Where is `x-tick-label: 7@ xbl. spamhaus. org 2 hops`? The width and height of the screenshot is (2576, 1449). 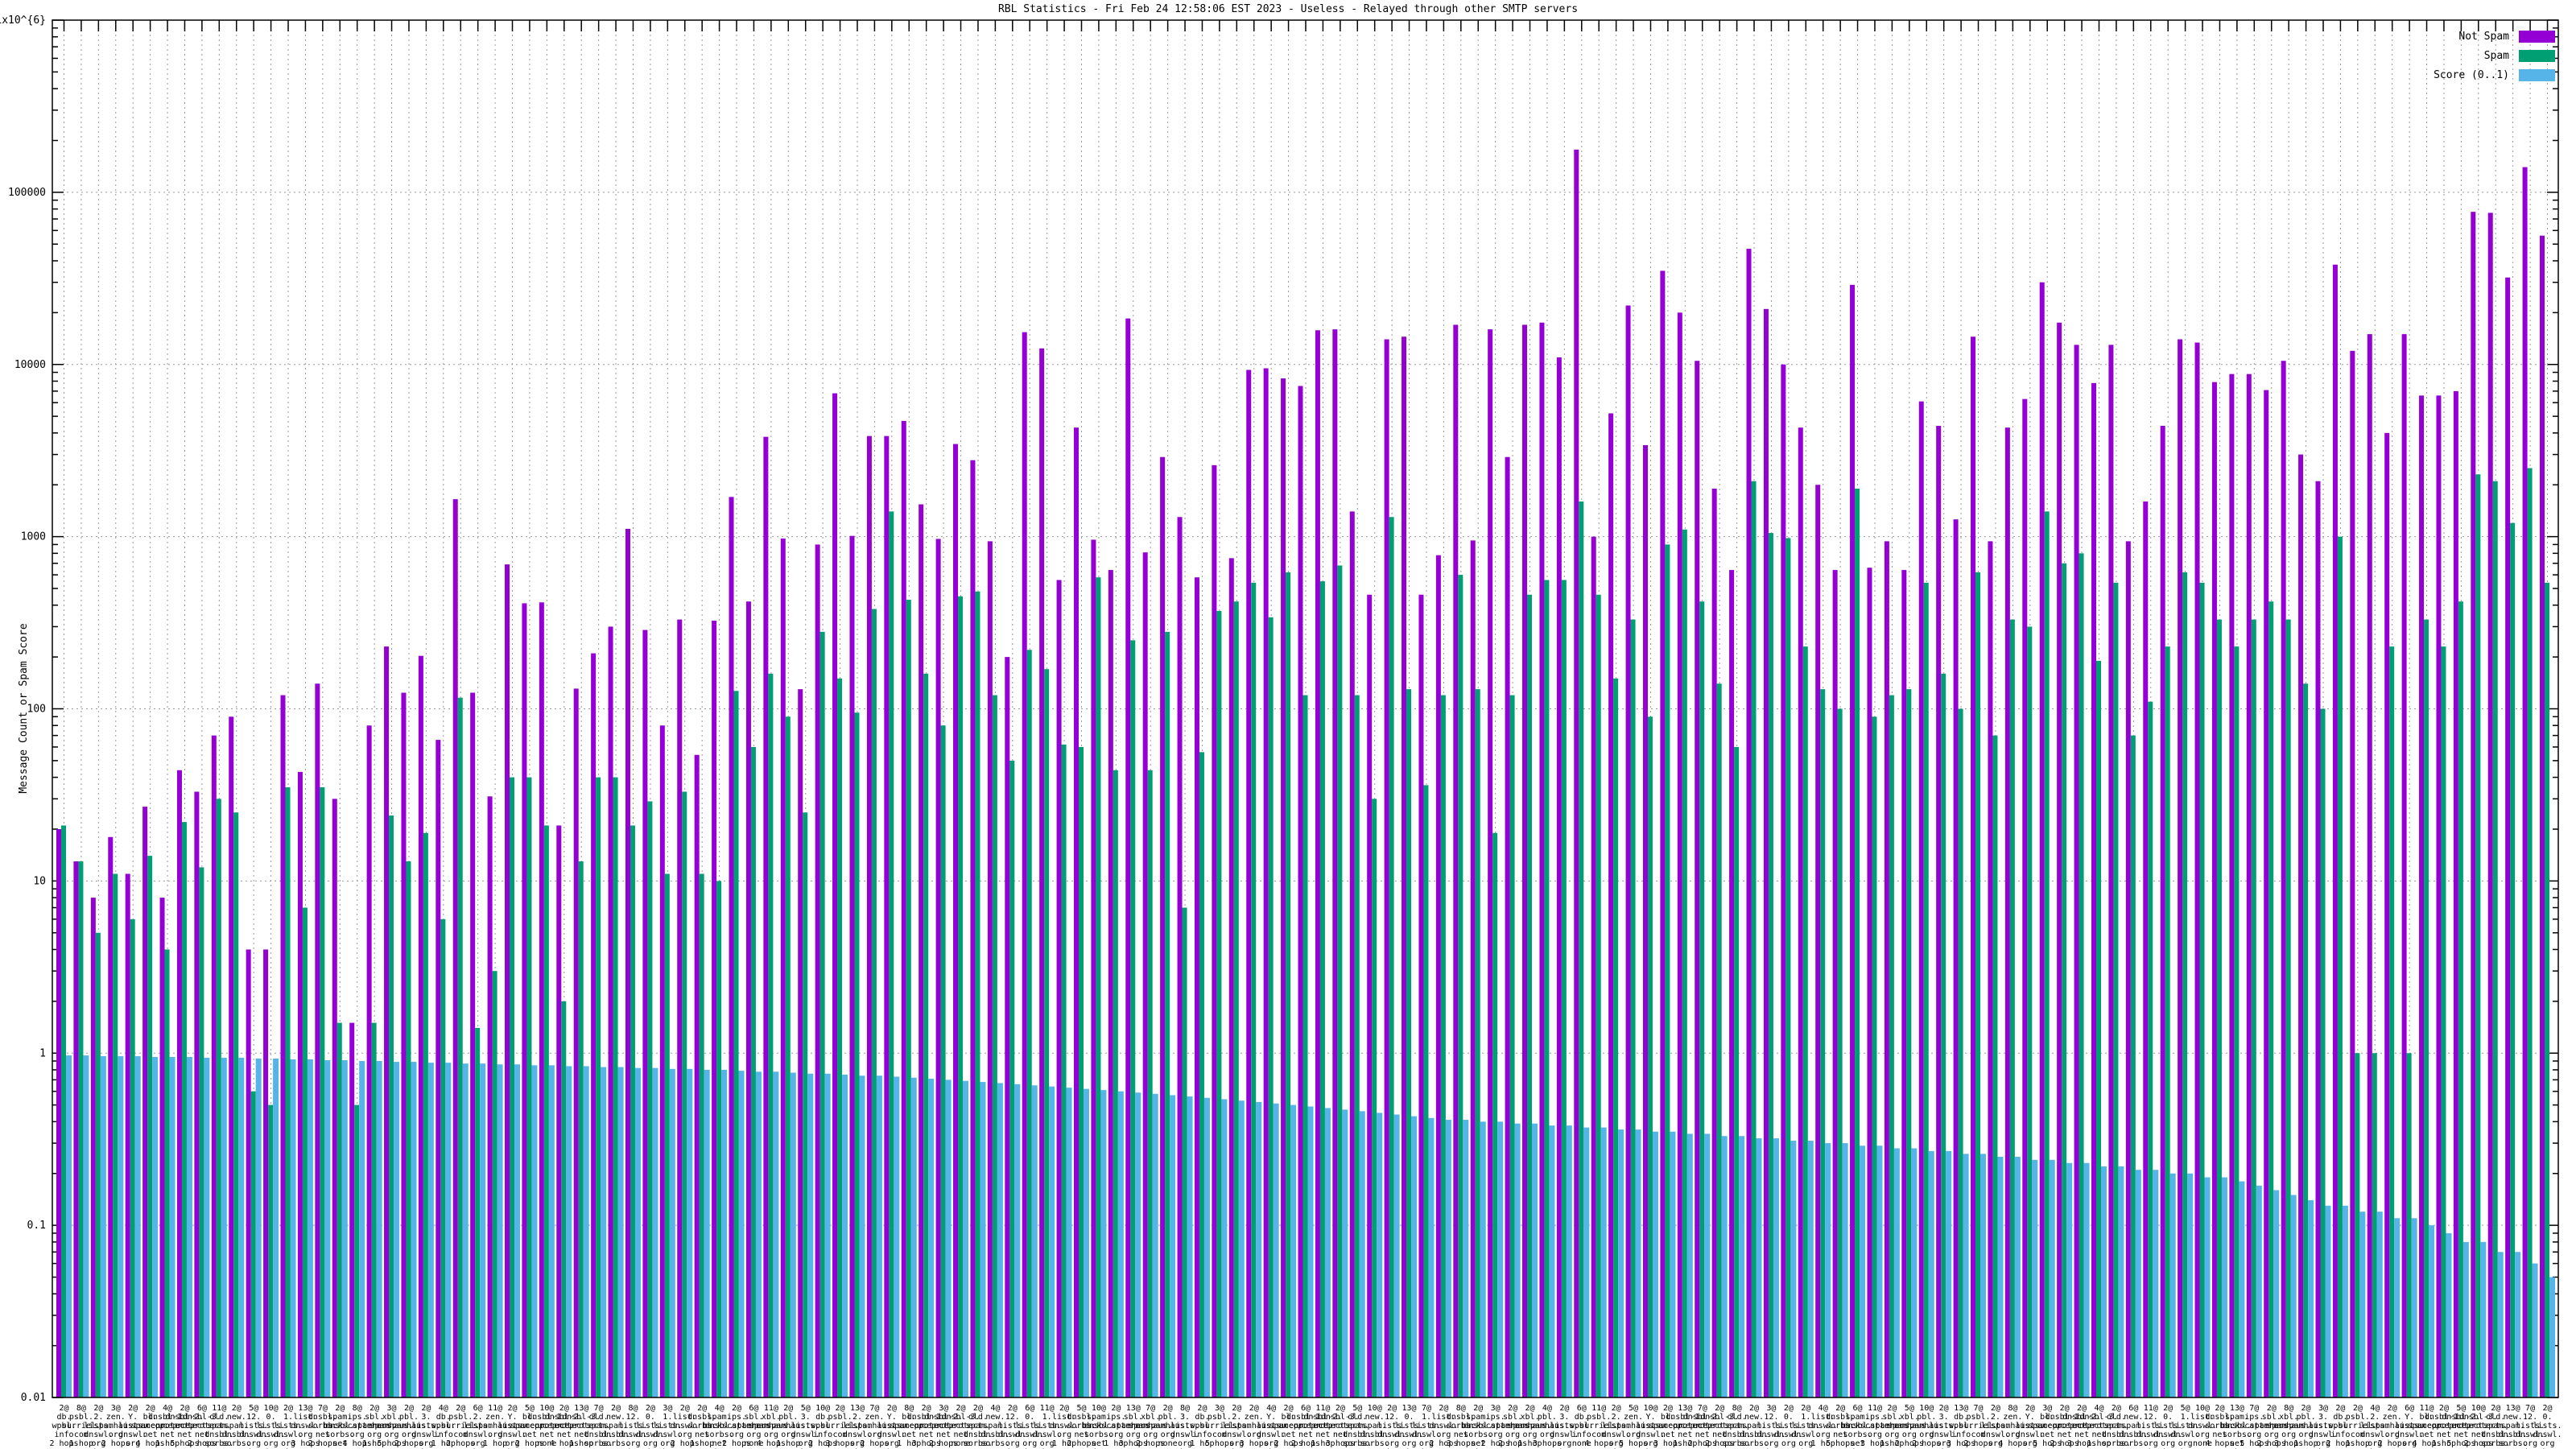 x-tick-label: 7@ xbl. spamhaus. org 2 hops is located at coordinates (1150, 1426).